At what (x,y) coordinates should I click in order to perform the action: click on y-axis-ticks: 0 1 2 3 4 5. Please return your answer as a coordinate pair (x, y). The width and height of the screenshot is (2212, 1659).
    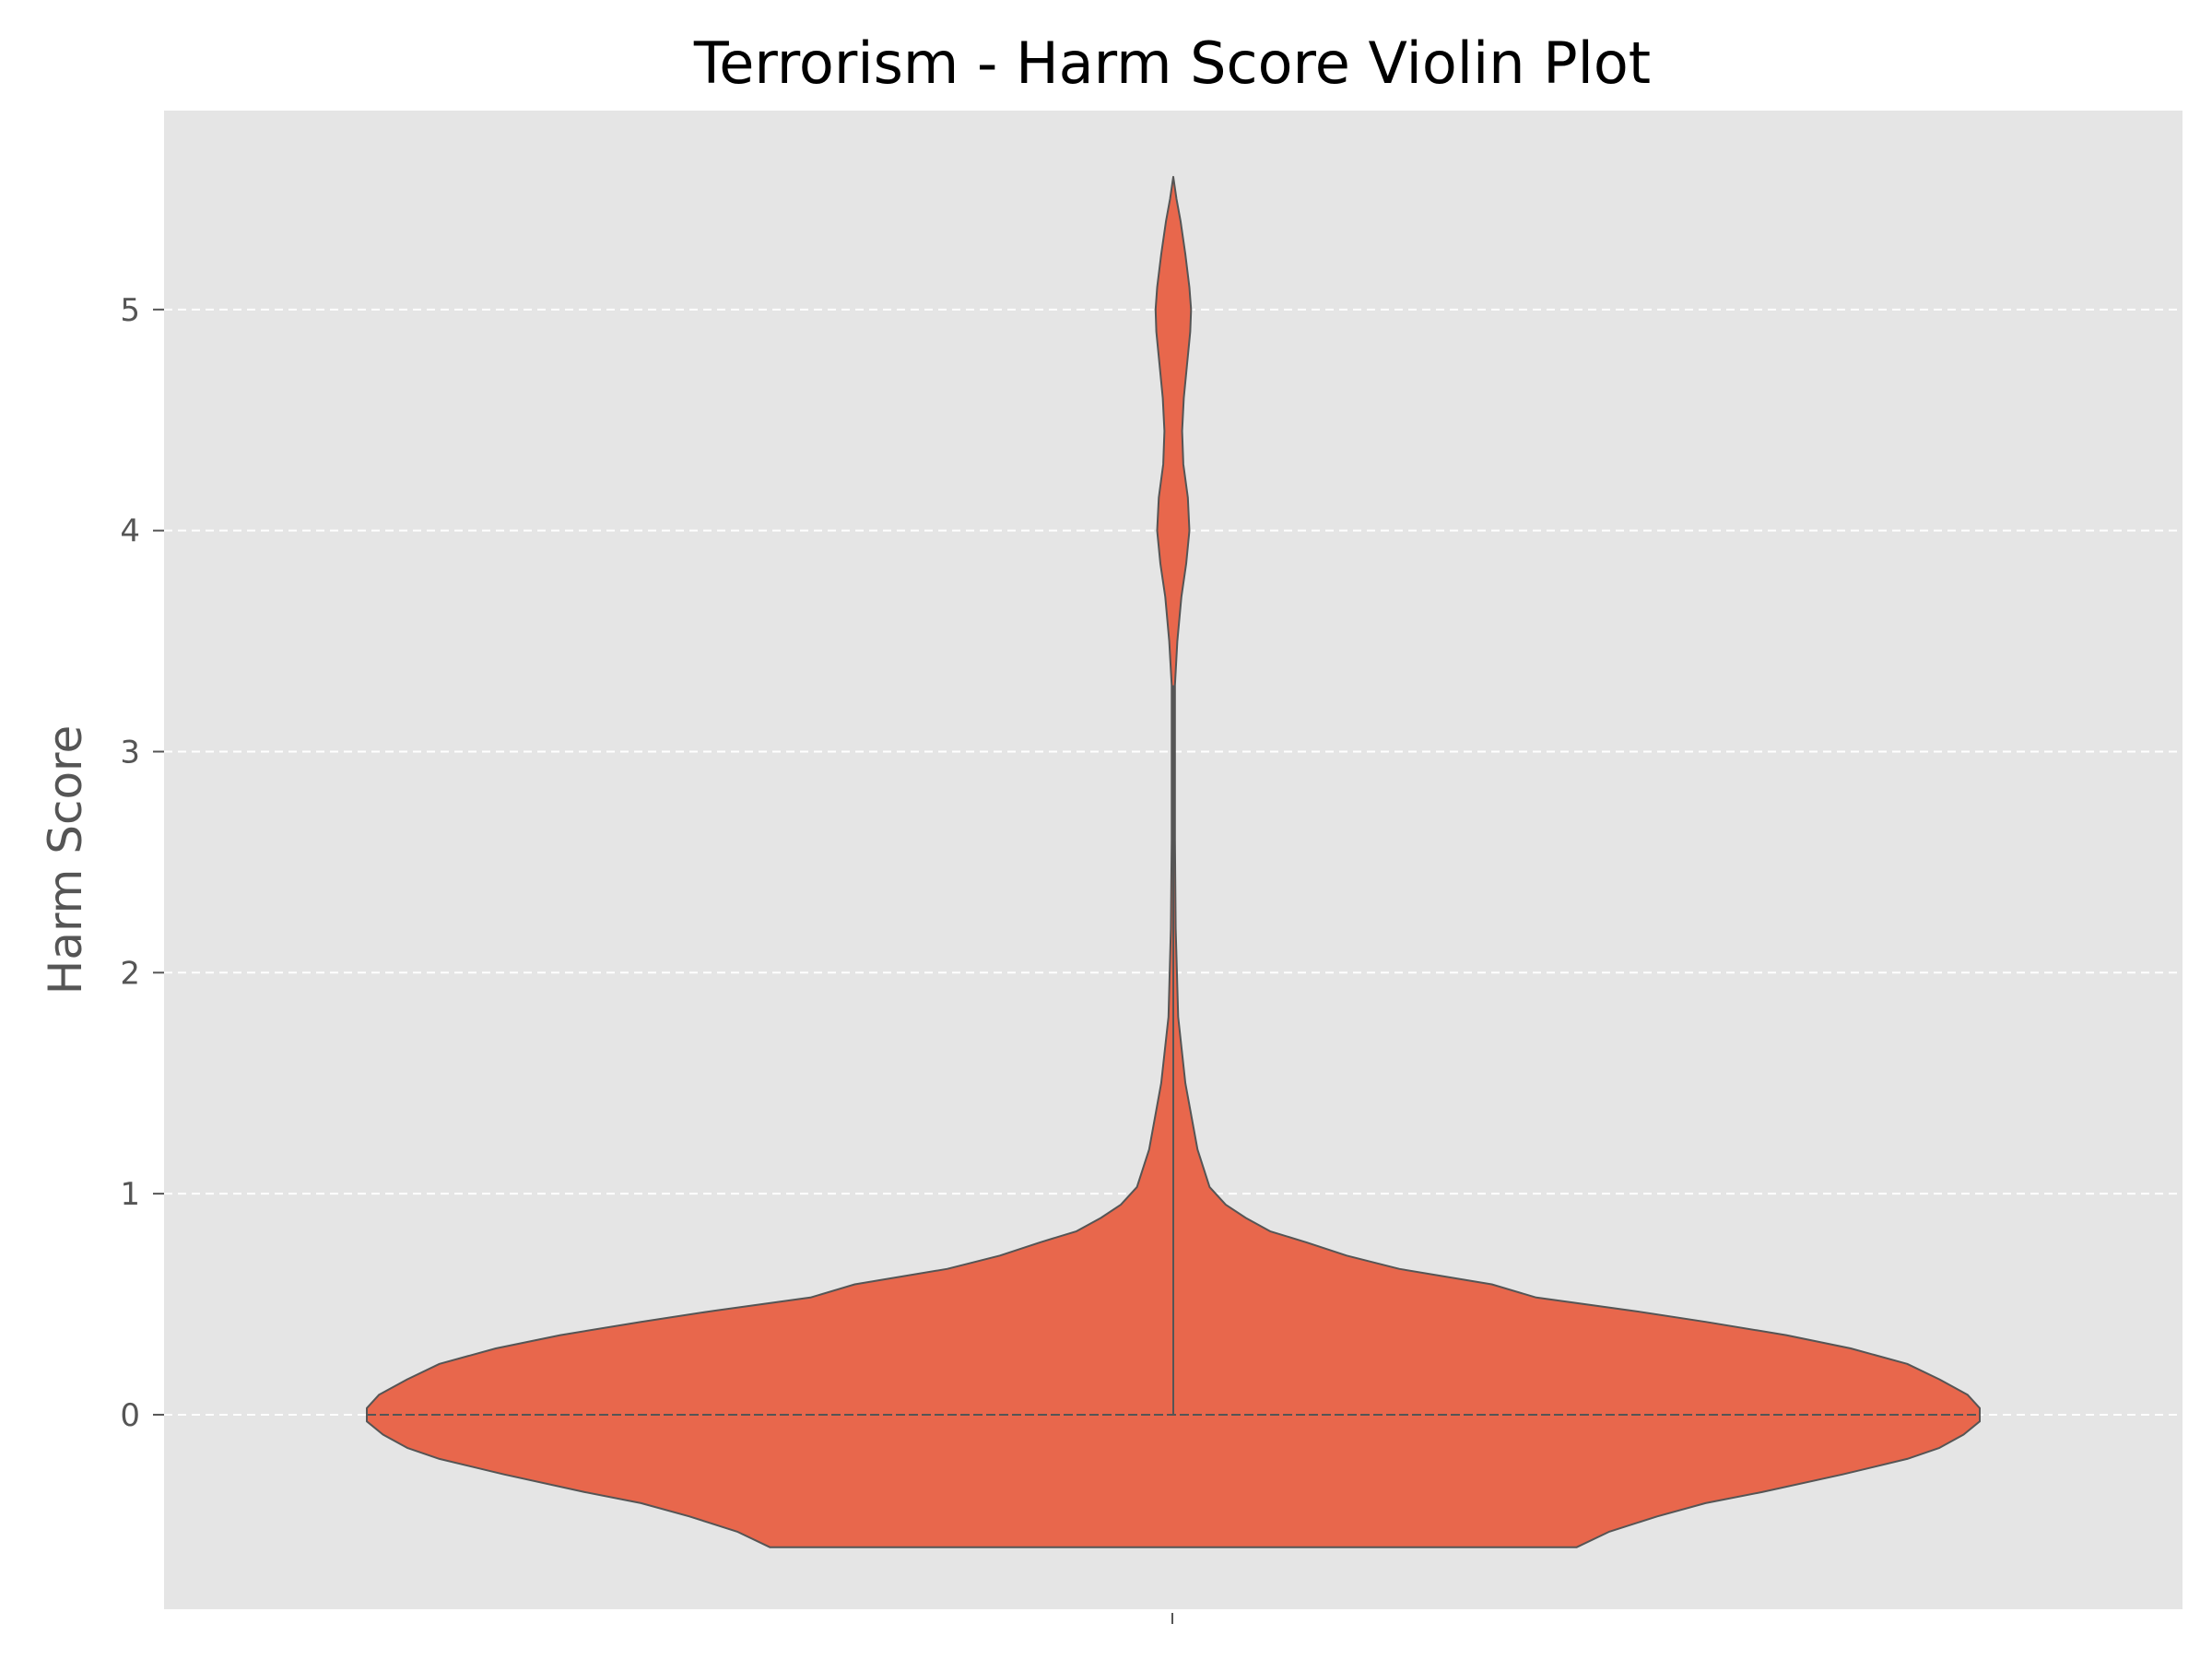
    Looking at the image, I should click on (142, 863).